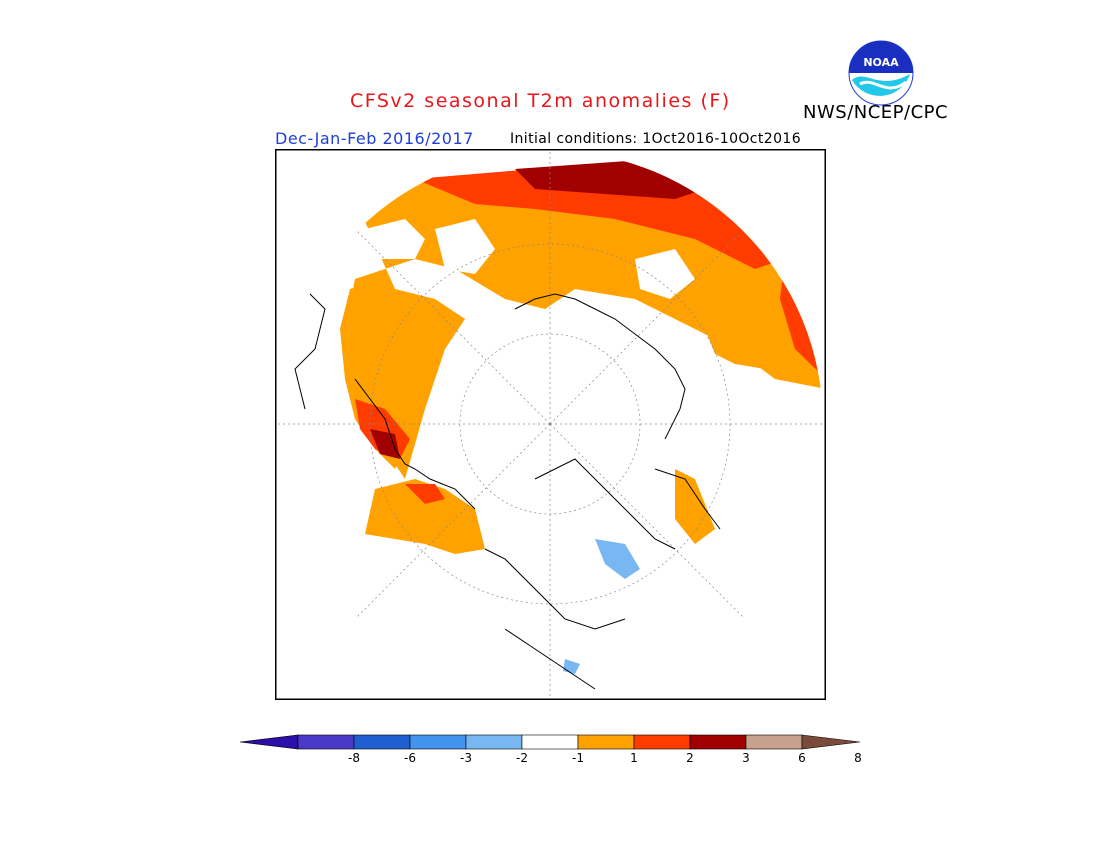 The height and width of the screenshot is (850, 1100). I want to click on legend-tick-label: -6, so click(410, 758).